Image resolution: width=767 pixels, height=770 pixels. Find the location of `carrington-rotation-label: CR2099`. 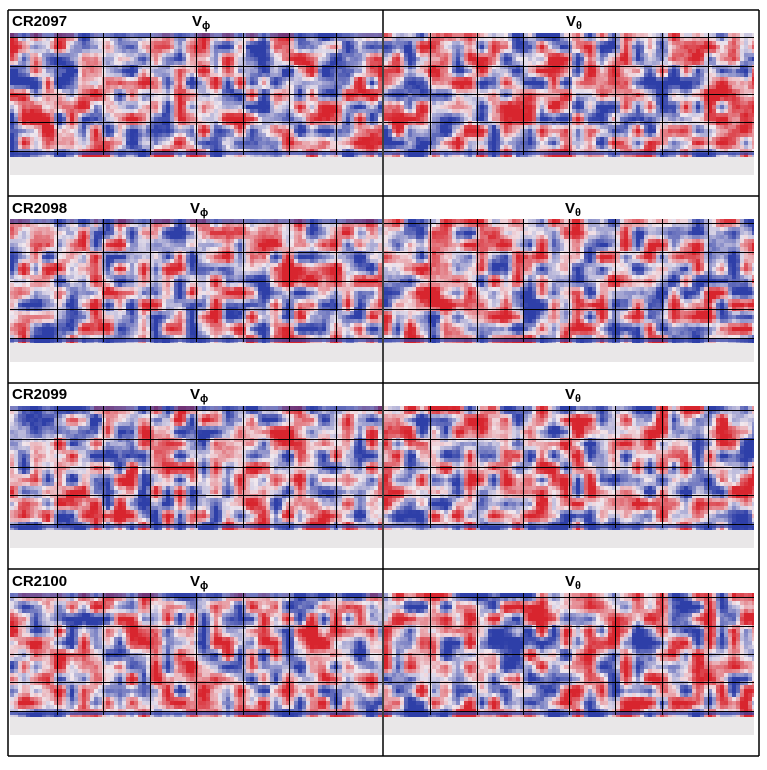

carrington-rotation-label: CR2099 is located at coordinates (39, 394).